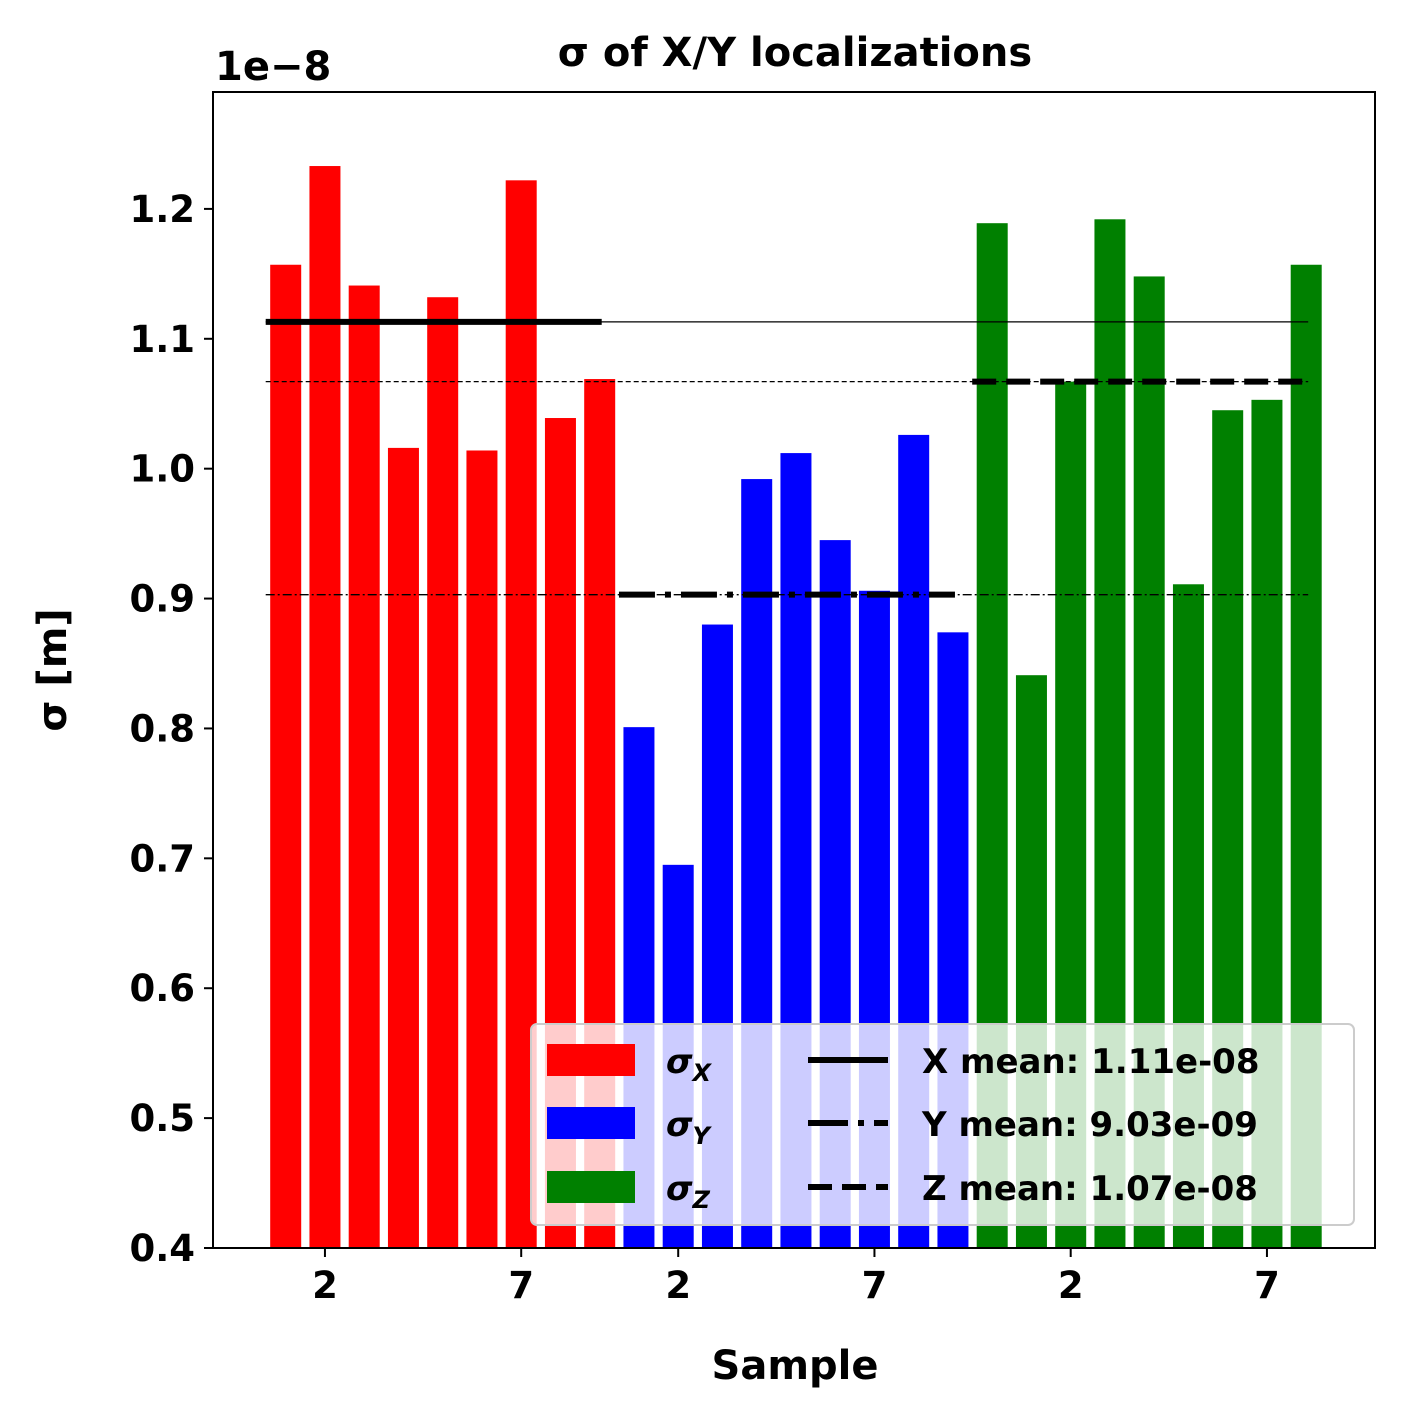 This screenshot has height=1419, width=1405. What do you see at coordinates (795, 53) in the screenshot?
I see `chart-title: σ of X/Y localizations` at bounding box center [795, 53].